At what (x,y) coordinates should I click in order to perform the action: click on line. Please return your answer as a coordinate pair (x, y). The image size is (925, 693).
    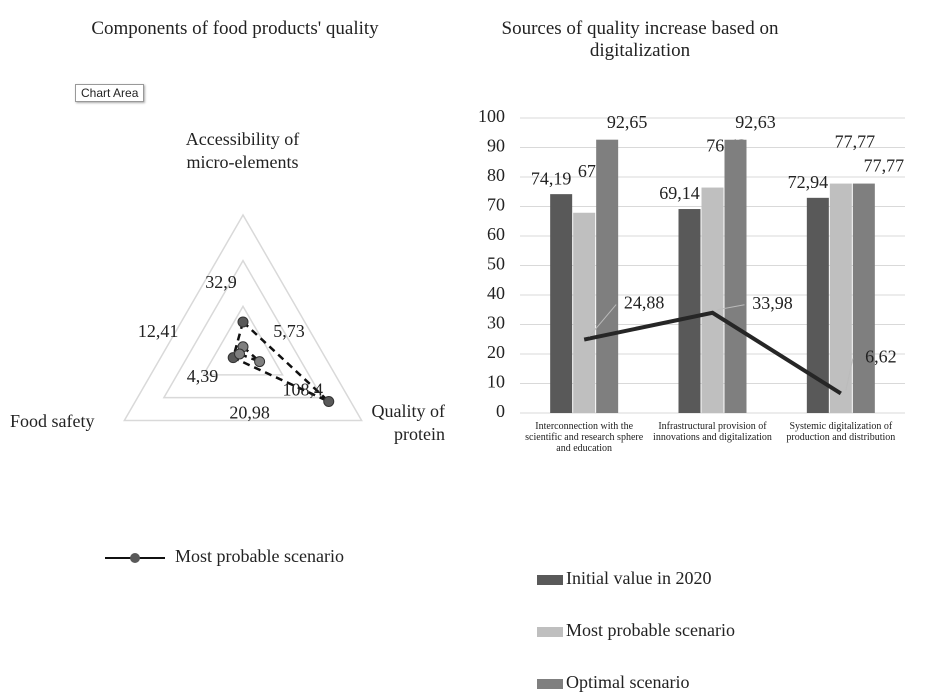
    Looking at the image, I should click on (712, 353).